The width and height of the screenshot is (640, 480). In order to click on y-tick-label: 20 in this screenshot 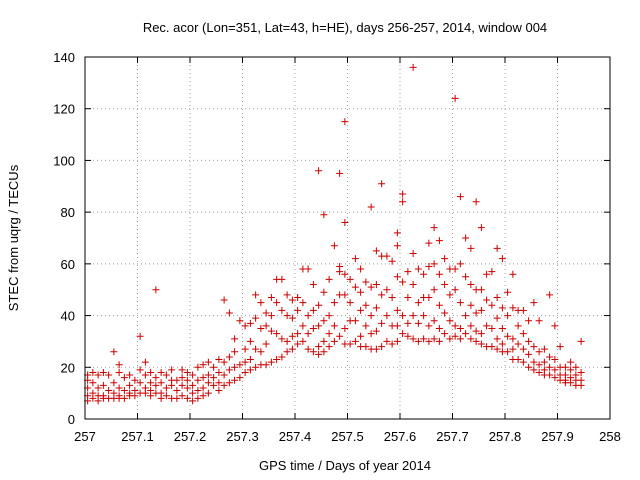, I will do `click(68, 367)`.